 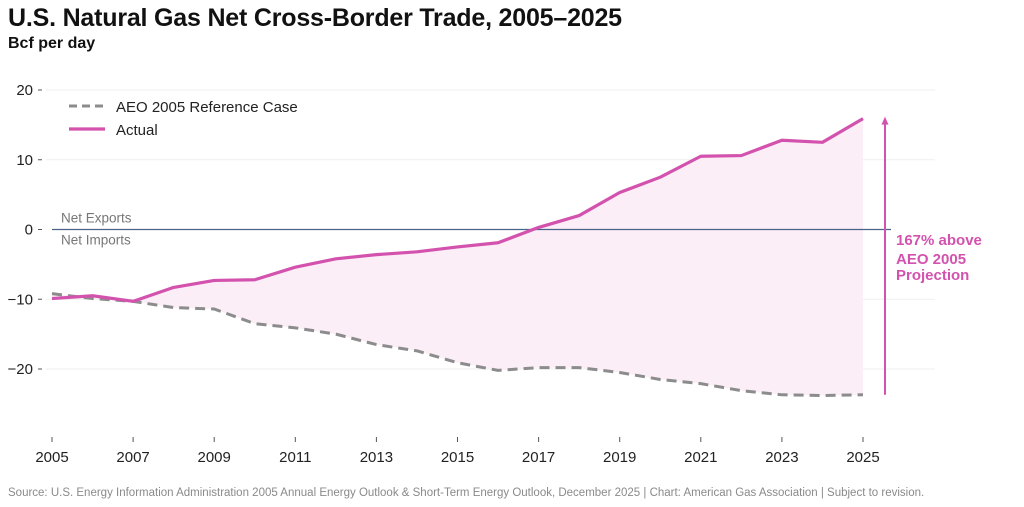 I want to click on x-tick-label: 2011, so click(x=295, y=457).